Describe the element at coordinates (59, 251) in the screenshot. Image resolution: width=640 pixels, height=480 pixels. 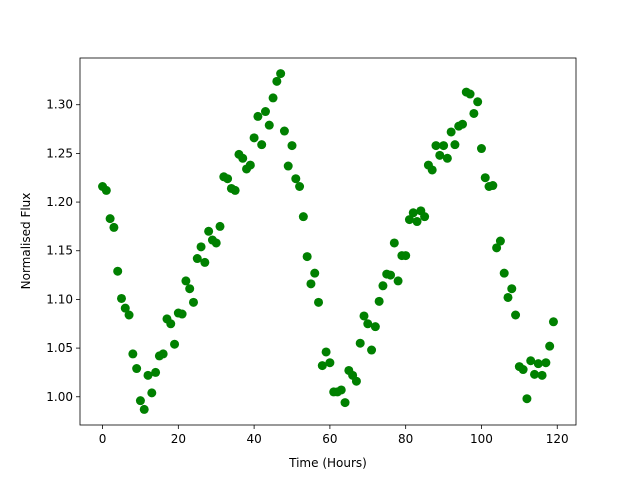
I see `y-tick-label: 1.15` at that location.